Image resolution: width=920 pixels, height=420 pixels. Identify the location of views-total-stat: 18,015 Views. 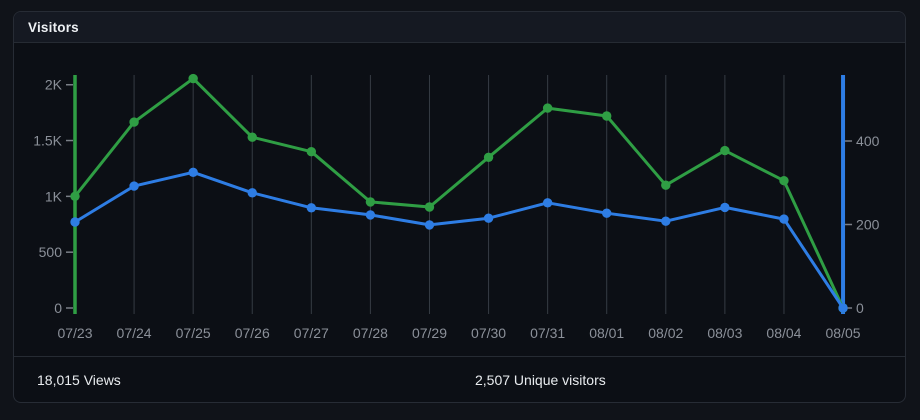
(79, 379).